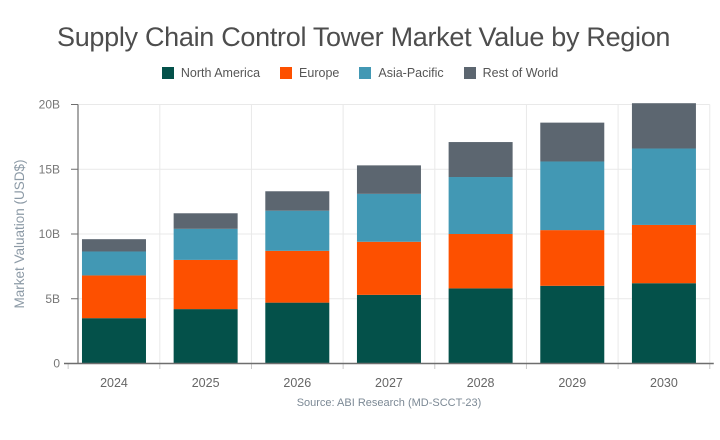 This screenshot has height=440, width=720. I want to click on legend-swatch-asia-pacific, so click(365, 73).